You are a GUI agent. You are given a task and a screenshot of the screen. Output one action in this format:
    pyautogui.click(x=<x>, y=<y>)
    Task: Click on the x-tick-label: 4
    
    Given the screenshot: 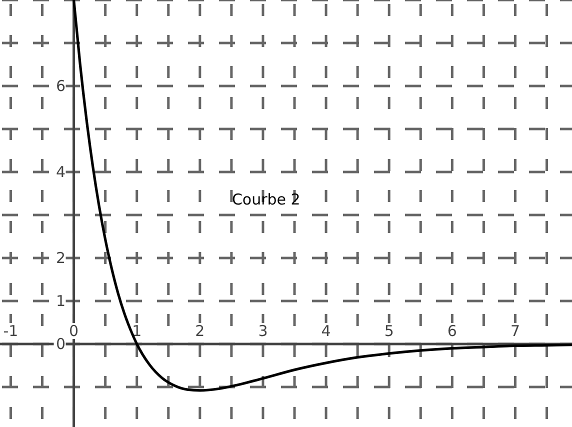 What is the action you would take?
    pyautogui.click(x=326, y=331)
    